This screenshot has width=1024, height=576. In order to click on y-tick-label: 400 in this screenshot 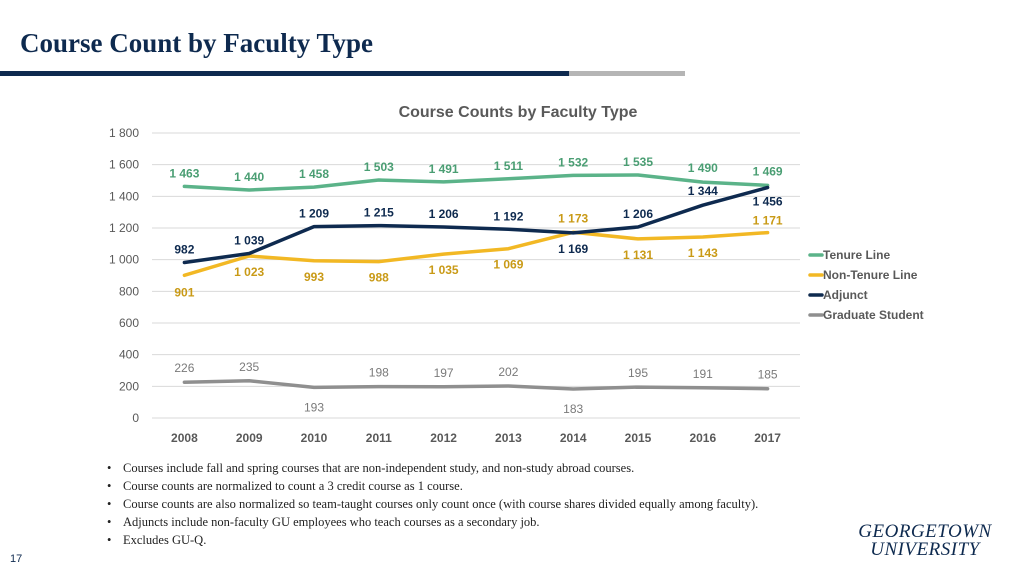, I will do `click(129, 355)`.